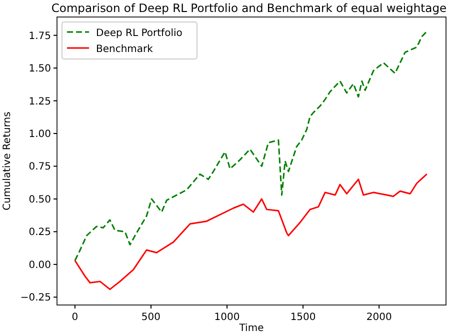  Describe the element at coordinates (303, 317) in the screenshot. I see `x-tick-label: 1500` at that location.